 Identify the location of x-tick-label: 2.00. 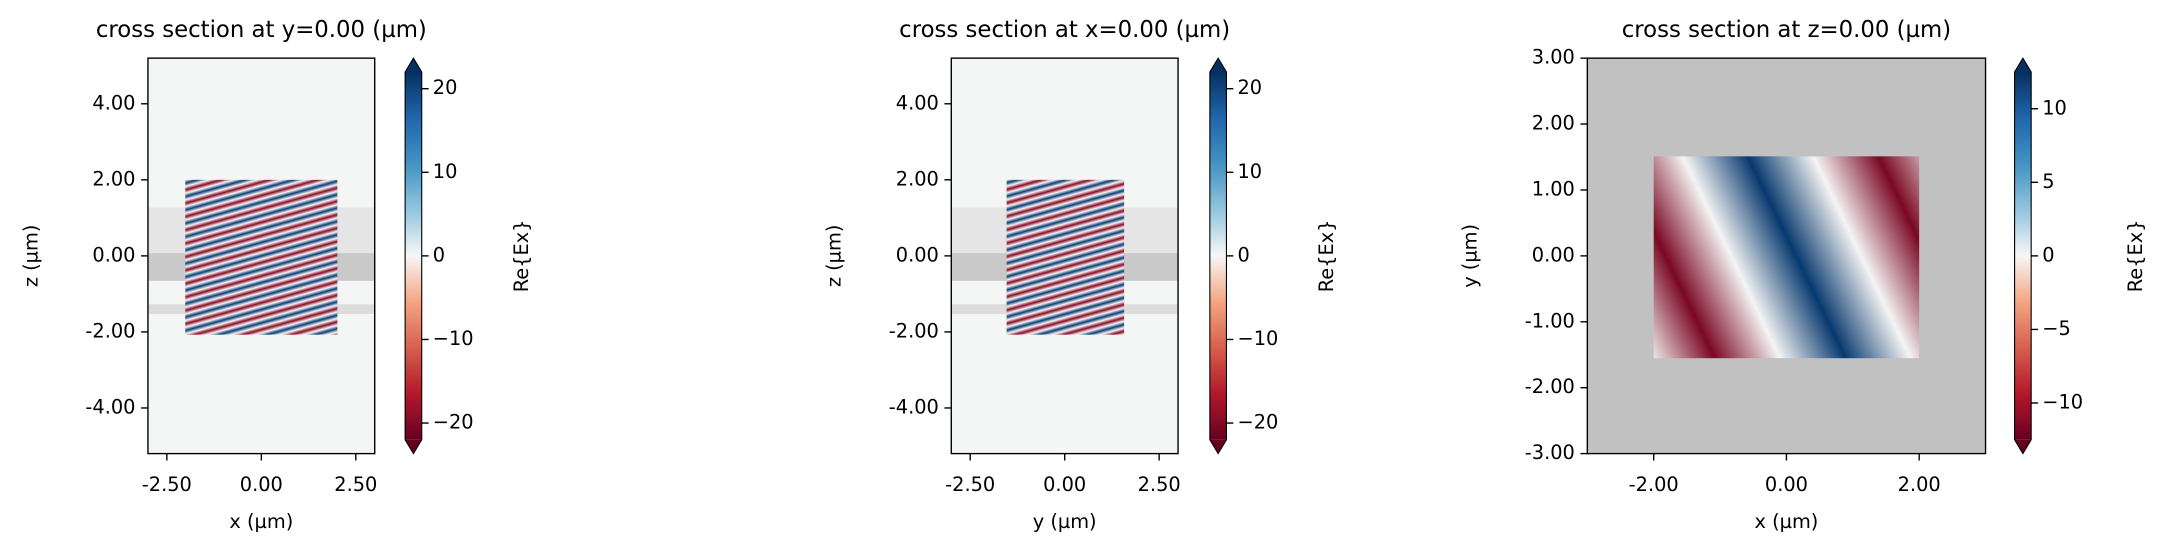
(1919, 484).